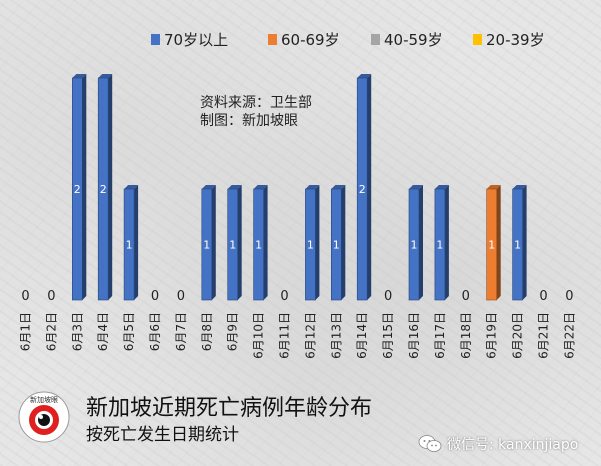 Image resolution: width=601 pixels, height=466 pixels. What do you see at coordinates (129, 331) in the screenshot?
I see `x-tick-6月5日: 6月5日` at bounding box center [129, 331].